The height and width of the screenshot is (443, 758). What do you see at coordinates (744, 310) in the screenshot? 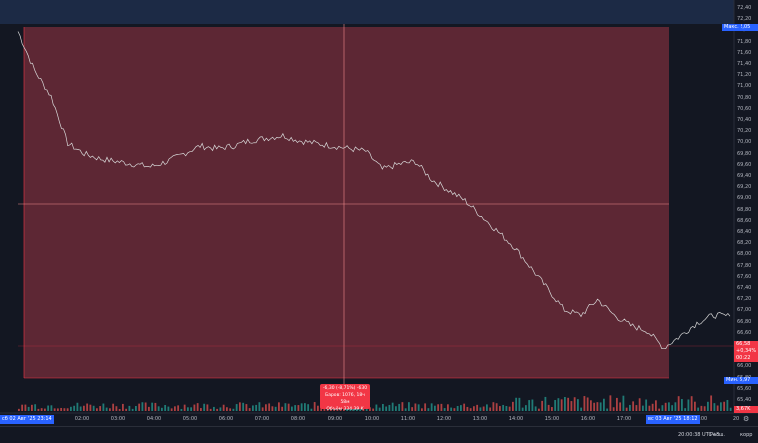
I see `price-tick-label: 67,00` at bounding box center [744, 310].